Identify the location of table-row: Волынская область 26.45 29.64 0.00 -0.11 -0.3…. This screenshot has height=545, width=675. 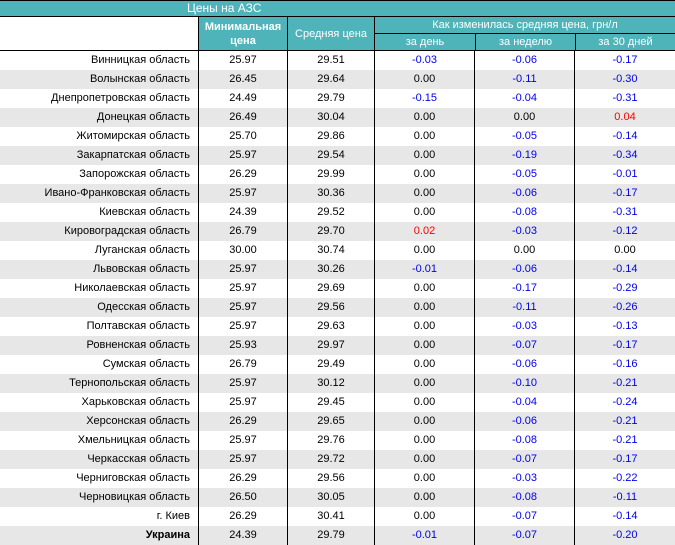
(337, 79).